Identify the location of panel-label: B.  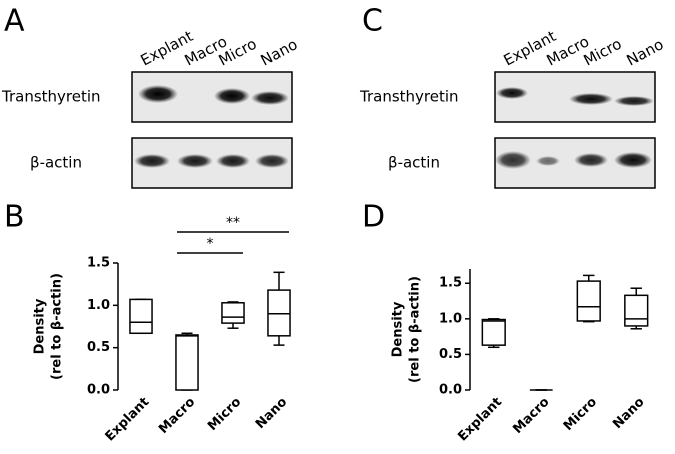
(14, 217).